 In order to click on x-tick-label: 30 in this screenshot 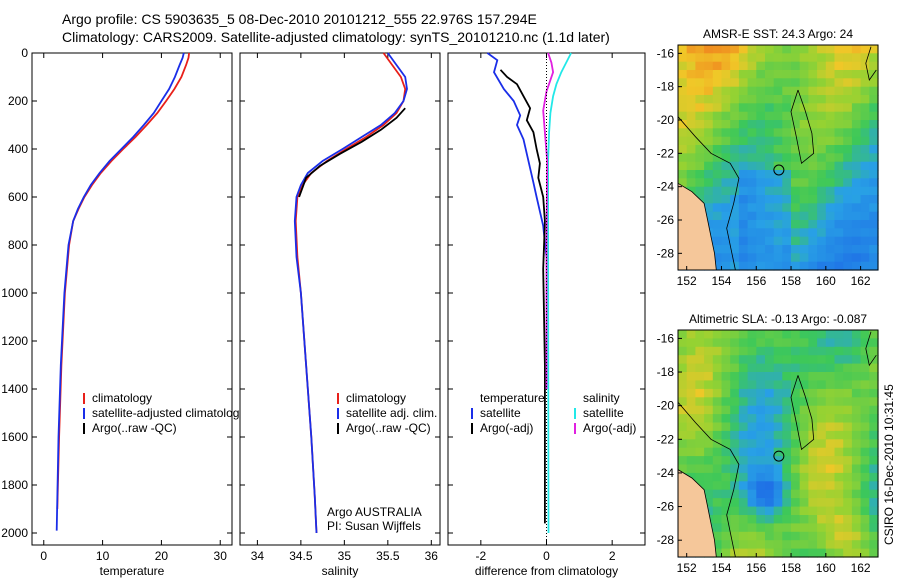, I will do `click(221, 556)`.